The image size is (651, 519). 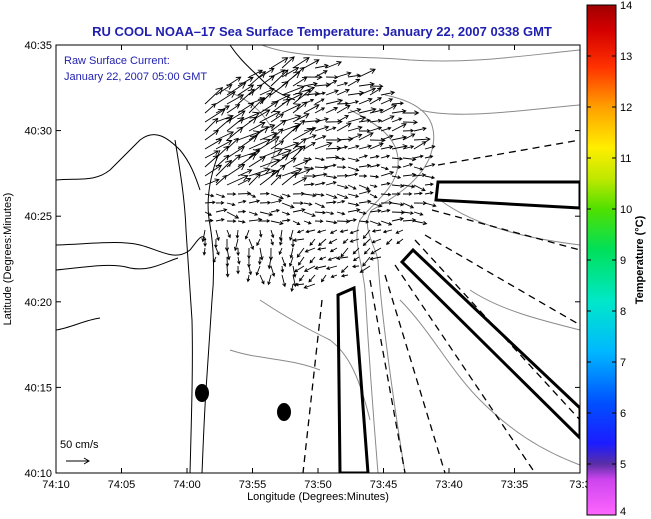 I want to click on y-axis-label: Latitude (Degrees:Minutes), so click(x=8, y=259).